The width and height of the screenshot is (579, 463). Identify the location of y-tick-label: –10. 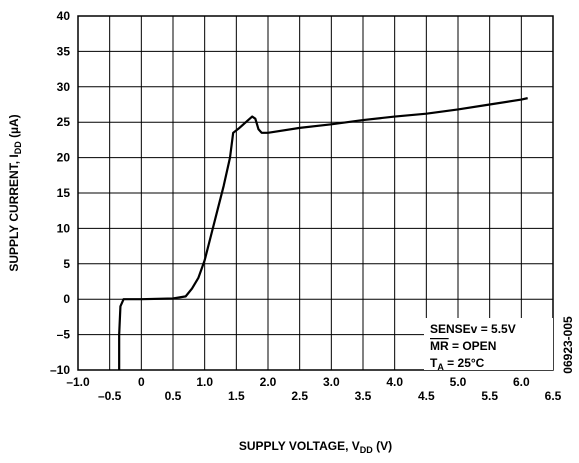
(60, 370).